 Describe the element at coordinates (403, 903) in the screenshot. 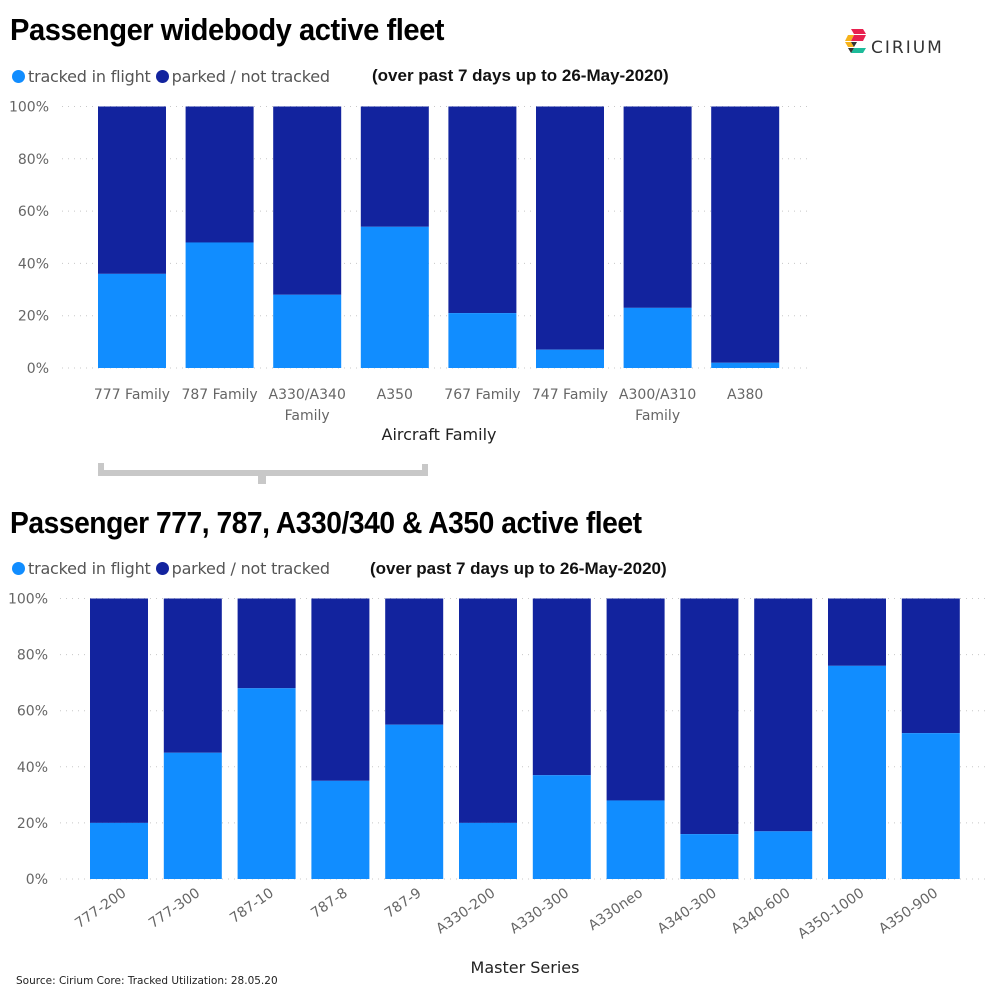

I see `x-category-label: 787-9` at that location.